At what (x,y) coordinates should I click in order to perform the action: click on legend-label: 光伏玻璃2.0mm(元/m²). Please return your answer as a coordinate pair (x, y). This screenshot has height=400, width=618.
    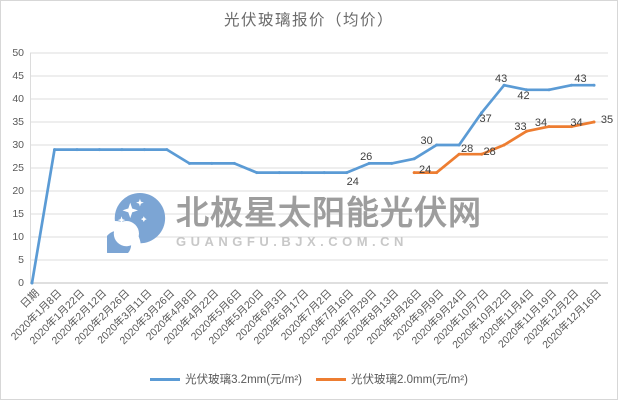
    Looking at the image, I should click on (409, 380).